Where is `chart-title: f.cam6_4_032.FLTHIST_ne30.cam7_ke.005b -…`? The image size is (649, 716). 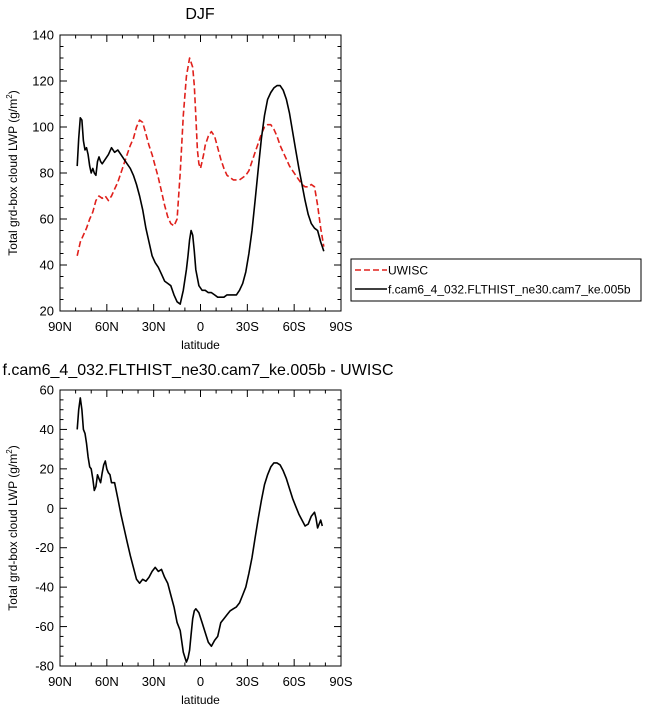 chart-title: f.cam6_4_032.FLTHIST_ne30.cam7_ke.005b -… is located at coordinates (198, 370).